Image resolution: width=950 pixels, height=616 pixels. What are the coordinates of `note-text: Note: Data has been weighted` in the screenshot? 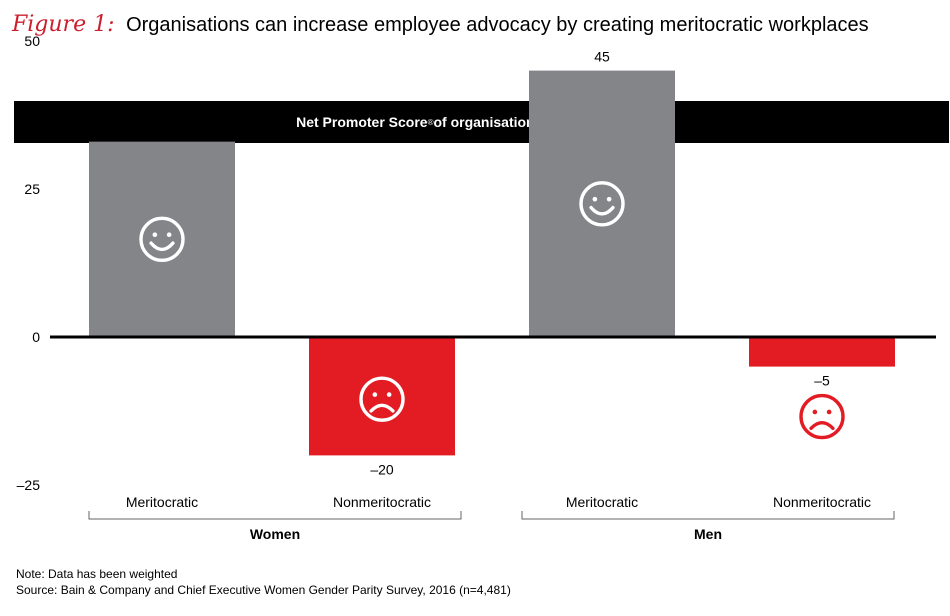 It's located at (97, 574).